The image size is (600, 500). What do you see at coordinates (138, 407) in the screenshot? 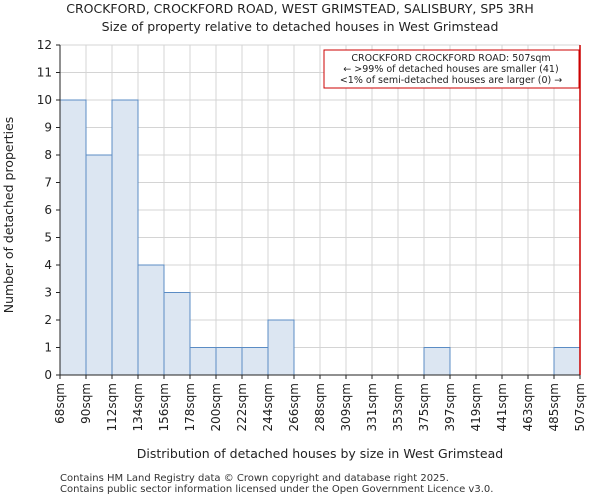
I see `x-tick-label: 134sqm` at bounding box center [138, 407].